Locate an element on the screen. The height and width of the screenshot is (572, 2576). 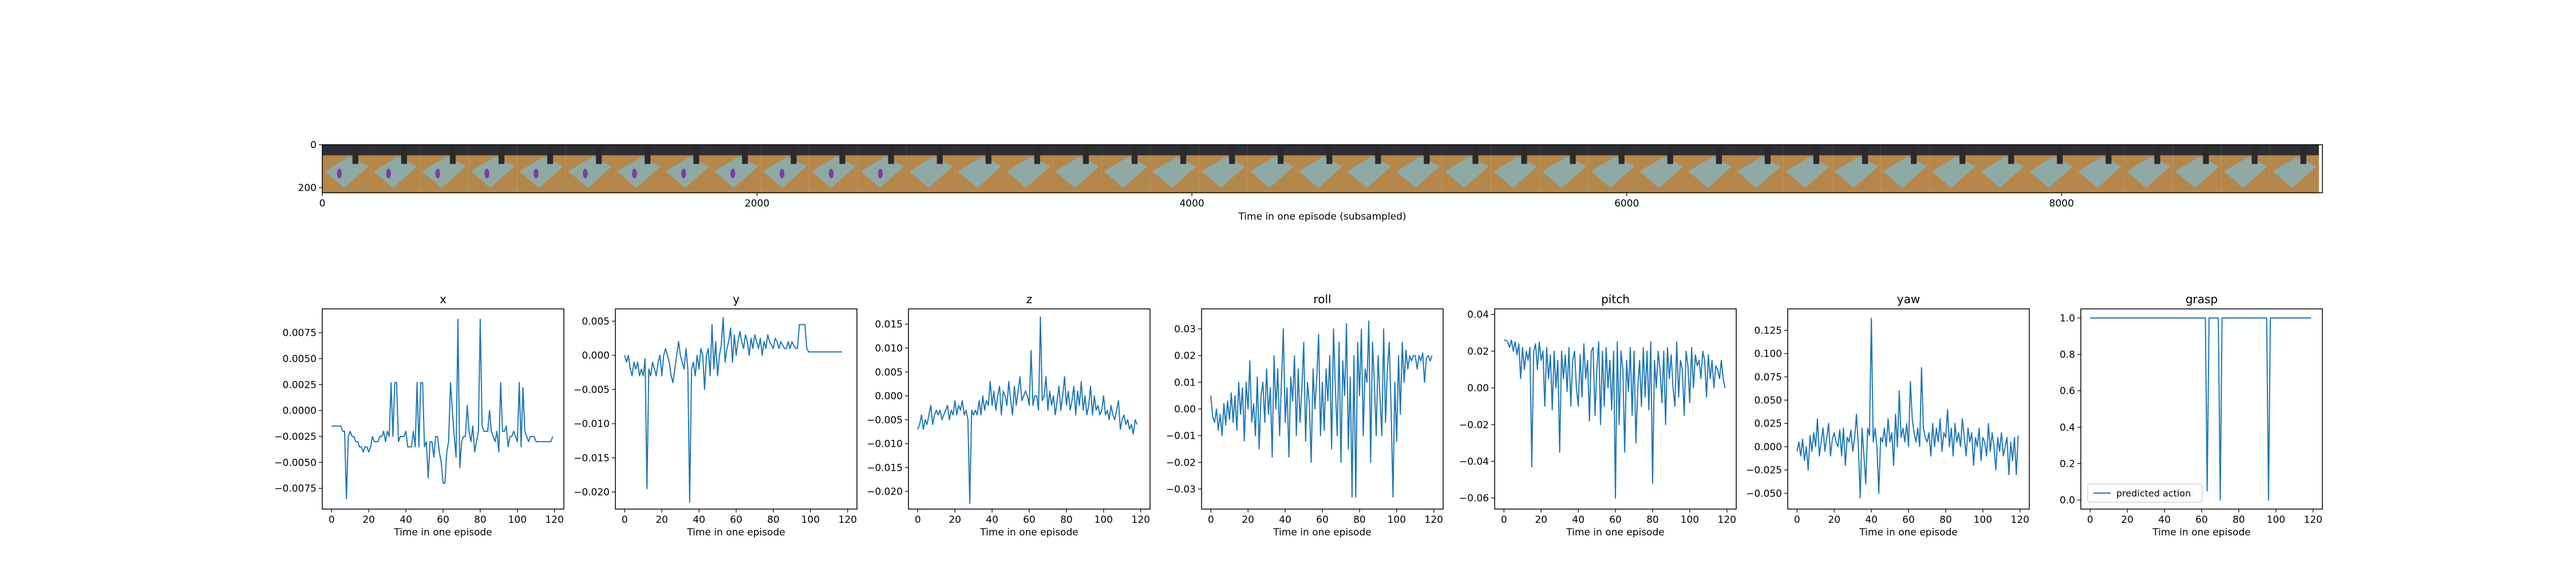
legend: predicted action is located at coordinates (2145, 493).